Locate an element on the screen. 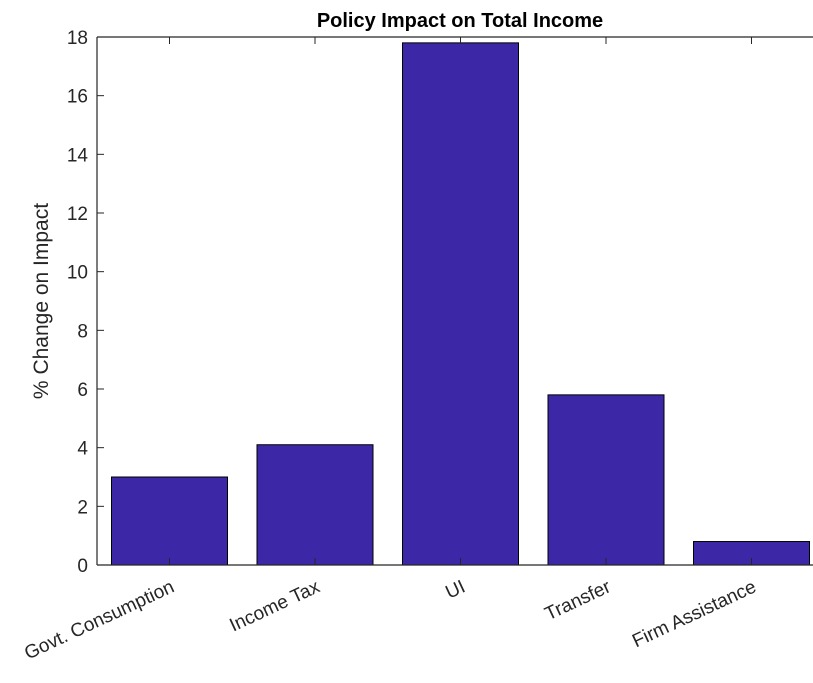 This screenshot has height=683, width=813. chart-title: Policy Impact on Total Income is located at coordinates (460, 21).